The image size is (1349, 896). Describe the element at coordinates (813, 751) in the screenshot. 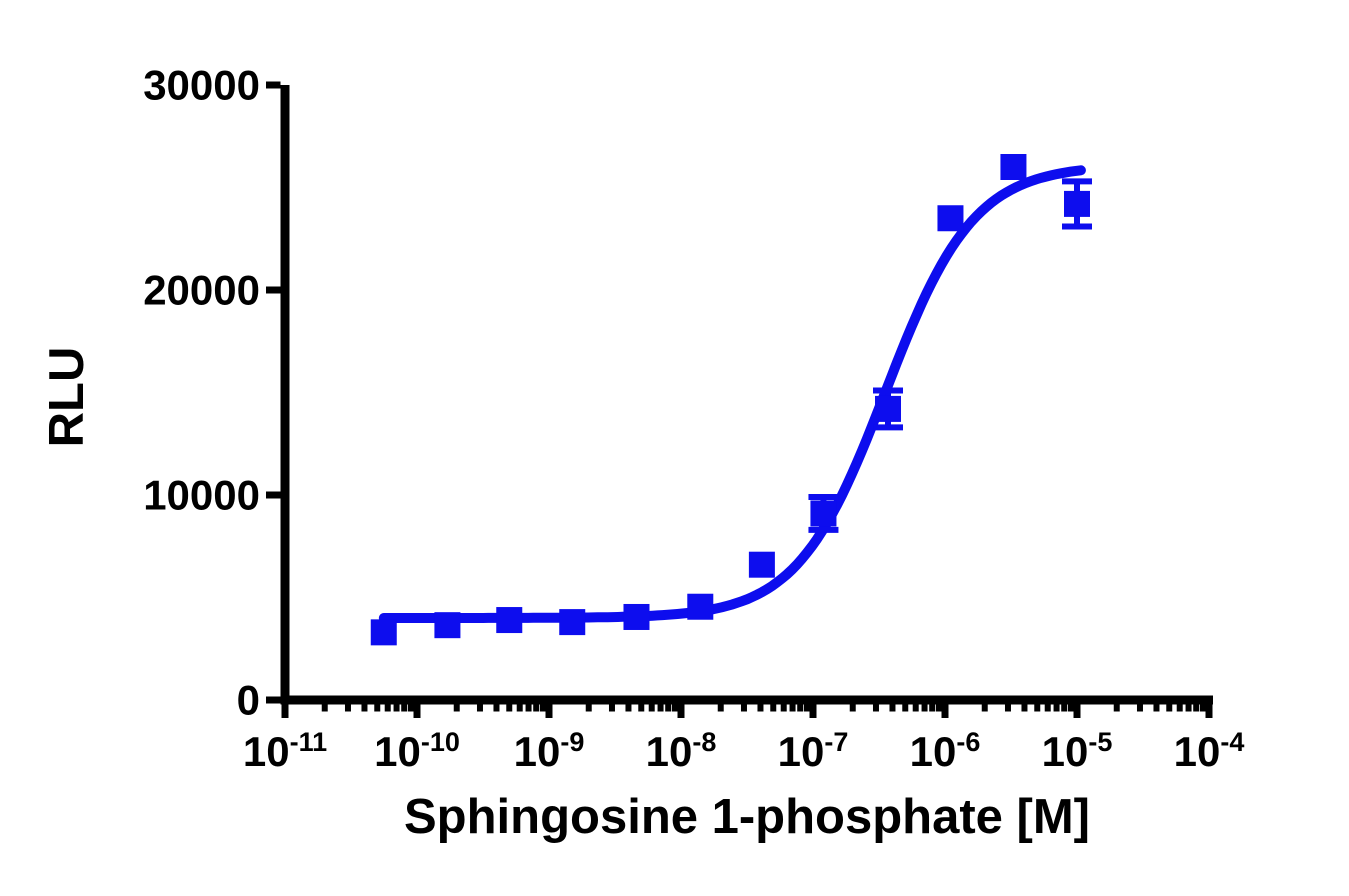

I see `x-tick-label: 10⁻⁷` at that location.